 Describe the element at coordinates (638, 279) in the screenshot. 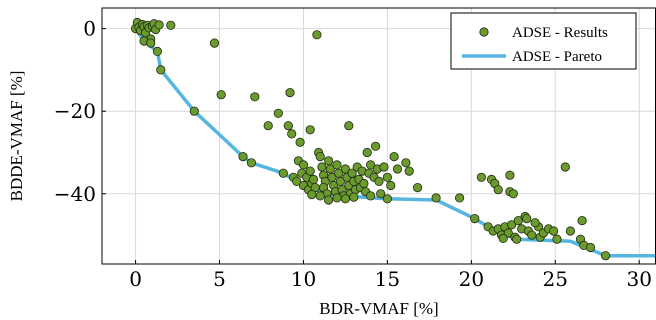

I see `x-tick-label: 30` at that location.